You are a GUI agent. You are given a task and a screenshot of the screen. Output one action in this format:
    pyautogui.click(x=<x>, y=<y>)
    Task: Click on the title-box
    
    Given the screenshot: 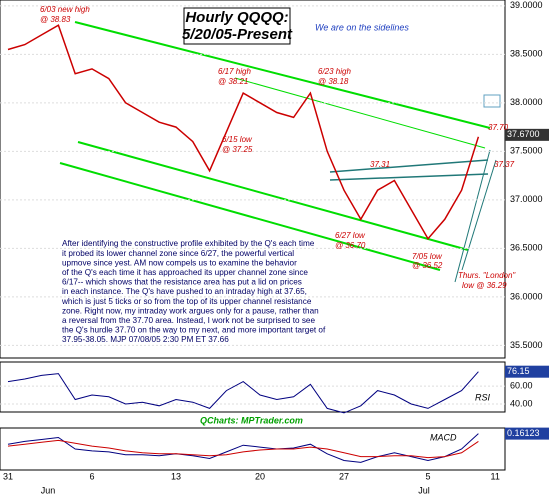 What is the action you would take?
    pyautogui.click(x=237, y=26)
    